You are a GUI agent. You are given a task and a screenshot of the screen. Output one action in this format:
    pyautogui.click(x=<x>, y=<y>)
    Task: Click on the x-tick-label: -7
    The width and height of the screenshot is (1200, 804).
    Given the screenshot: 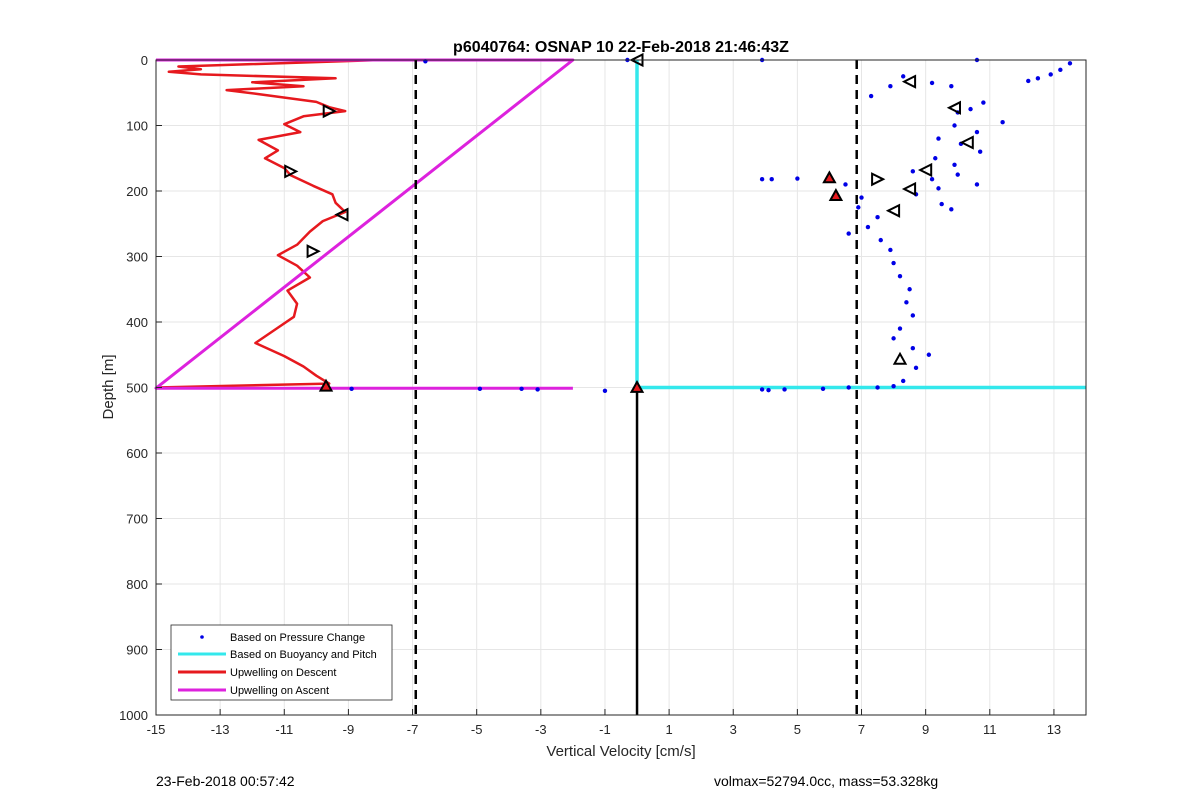 What is the action you would take?
    pyautogui.click(x=413, y=729)
    